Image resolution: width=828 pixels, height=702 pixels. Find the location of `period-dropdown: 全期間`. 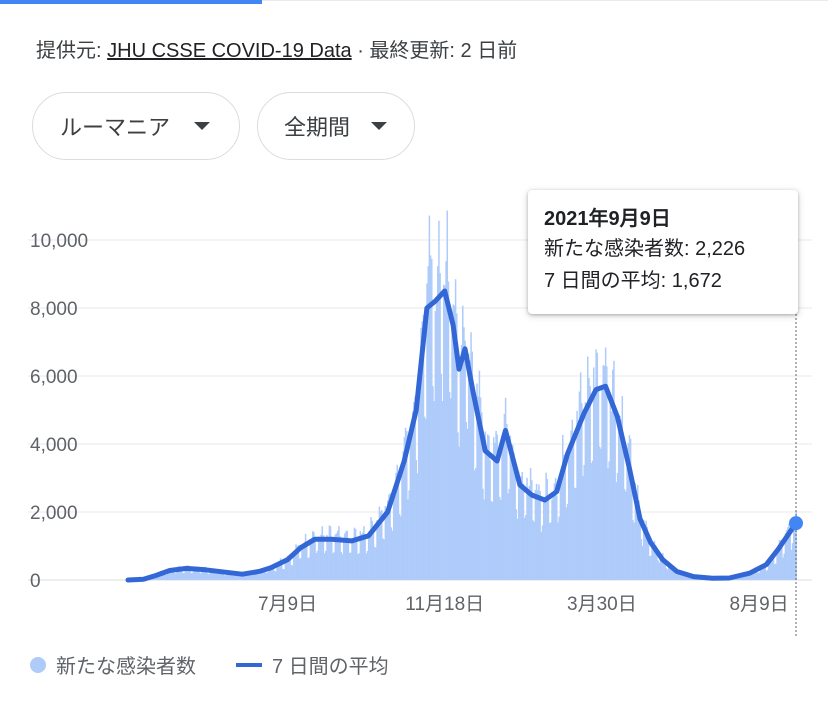

period-dropdown: 全期間 is located at coordinates (336, 126).